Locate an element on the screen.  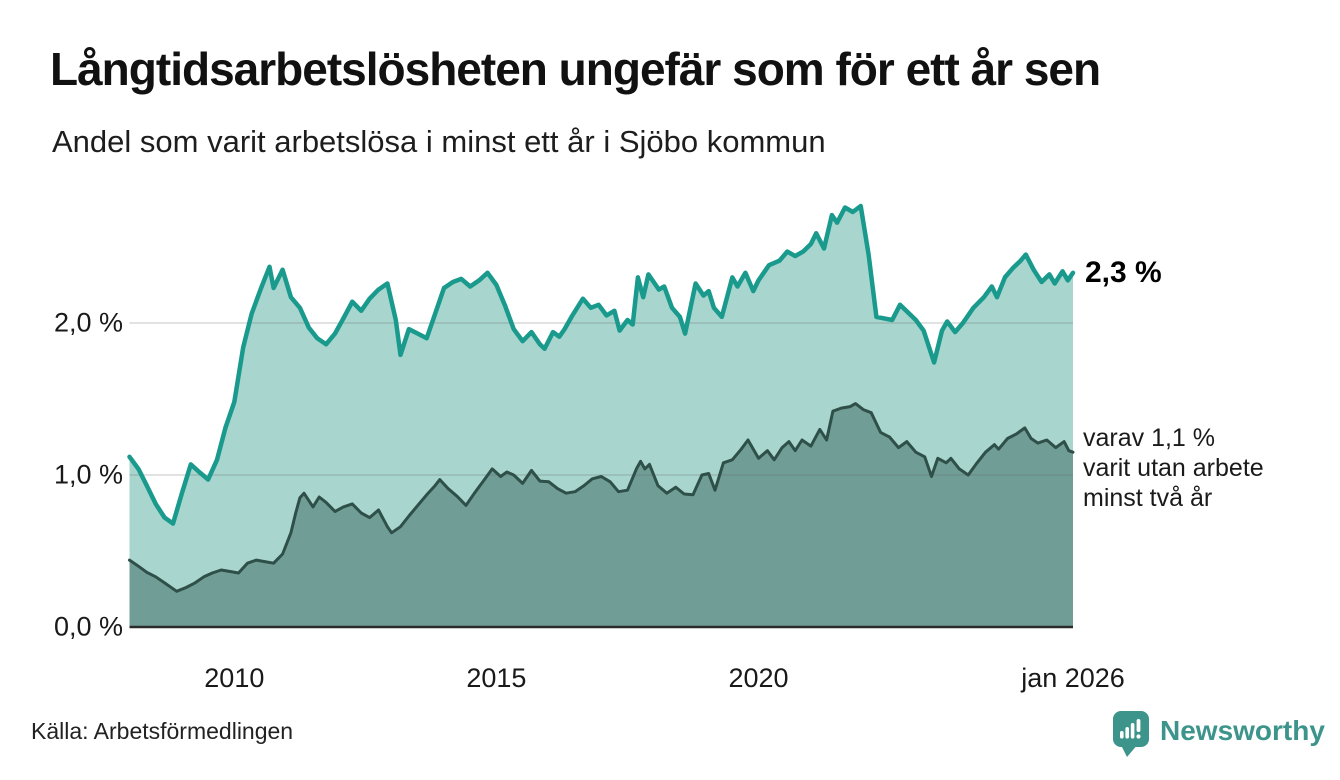
y-tick-label: 1,0 % is located at coordinates (88, 474).